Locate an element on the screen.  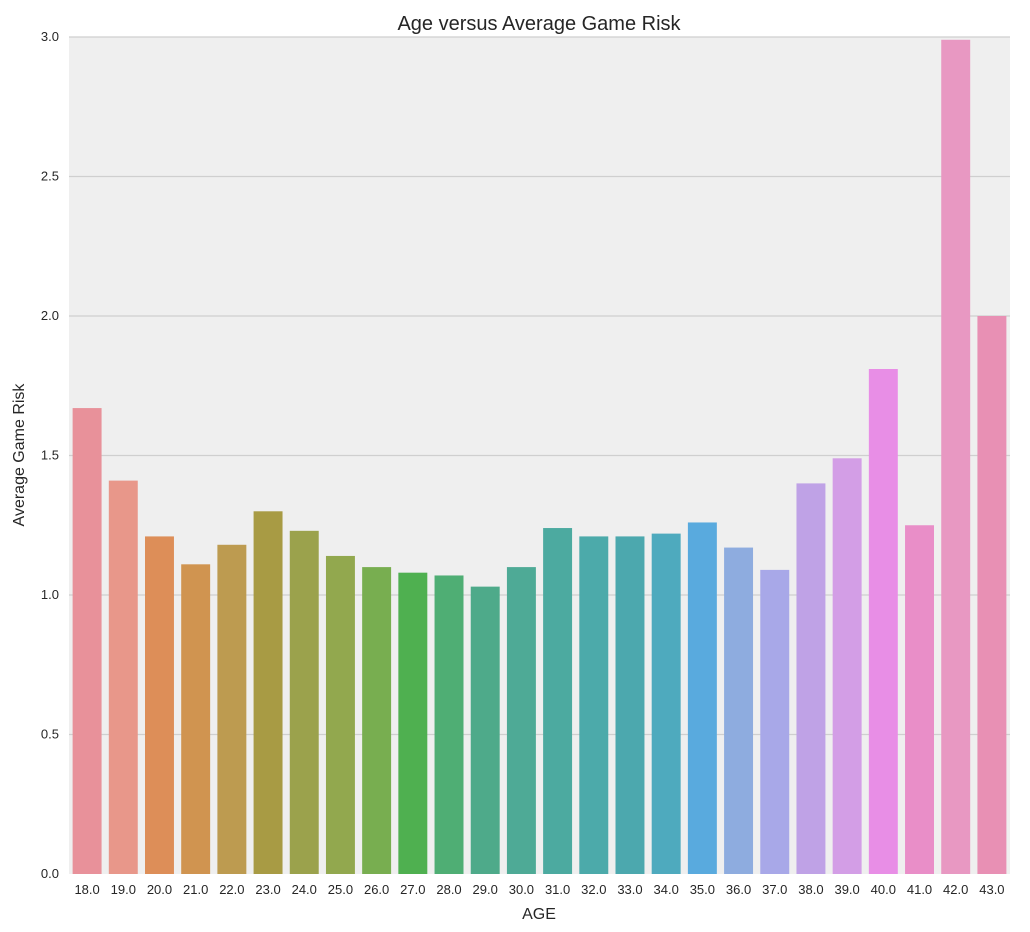
x-tick-label: 18.0 is located at coordinates (86, 889).